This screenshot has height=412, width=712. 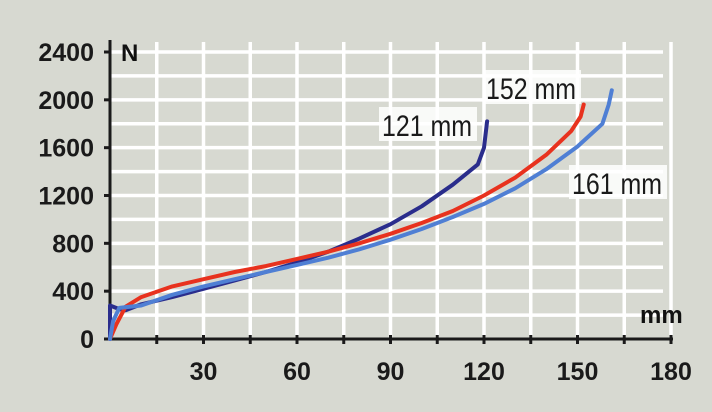 I want to click on x-tick-label: 90, so click(x=391, y=372).